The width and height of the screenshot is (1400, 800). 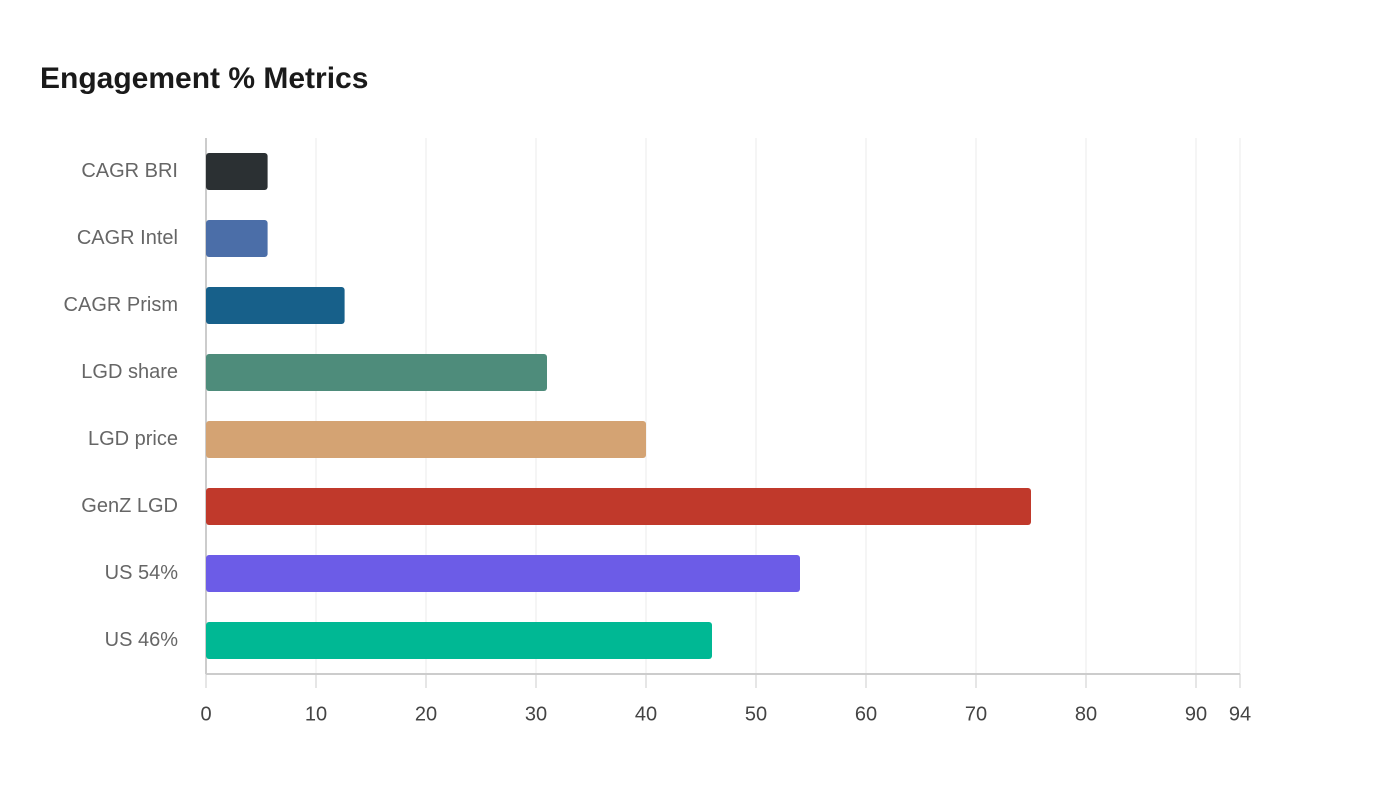 I want to click on x-tick-label: 50, so click(x=756, y=714).